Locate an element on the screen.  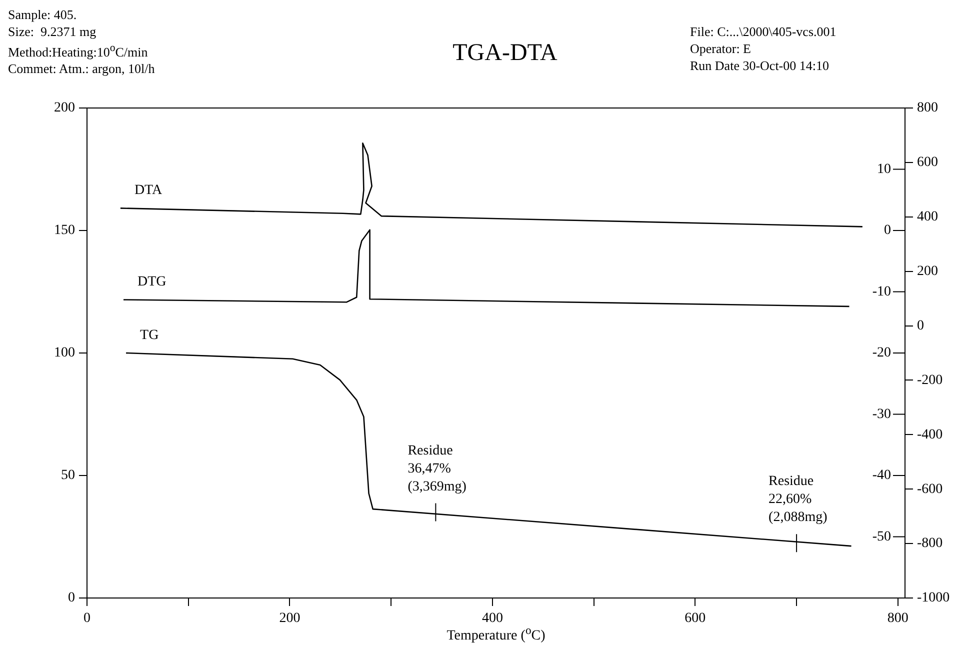
chart-title: TGA-DTA is located at coordinates (505, 53).